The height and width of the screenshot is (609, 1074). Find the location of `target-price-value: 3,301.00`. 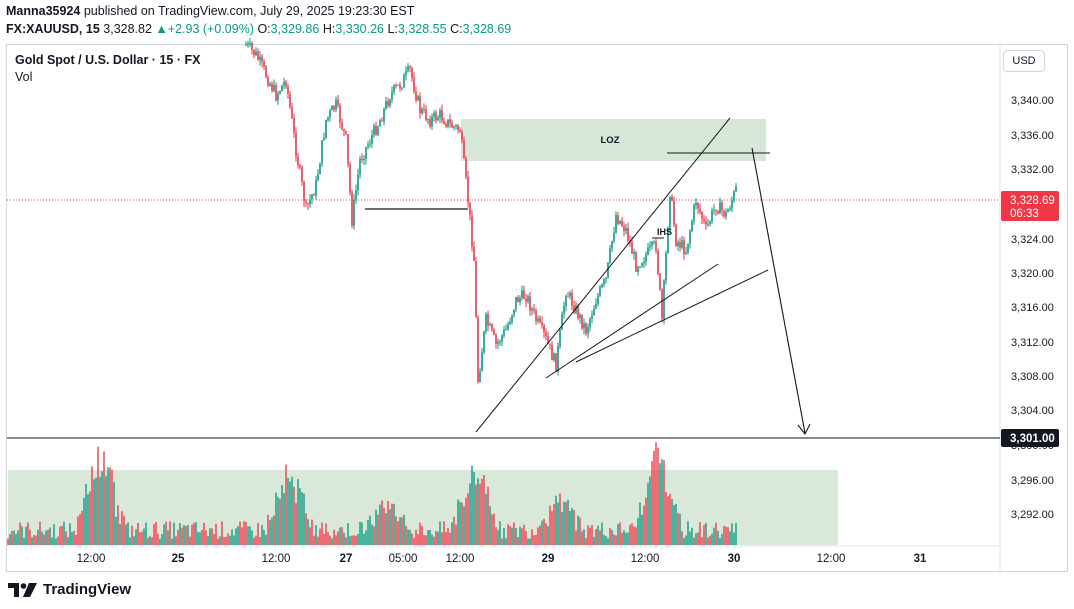

target-price-value: 3,301.00 is located at coordinates (1032, 439).